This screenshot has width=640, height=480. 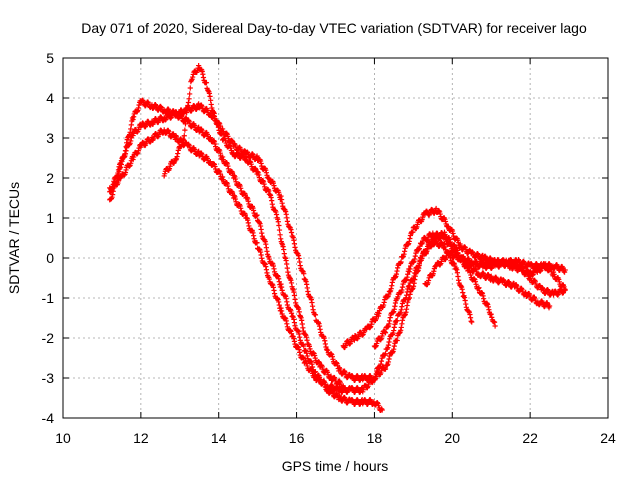 What do you see at coordinates (335, 466) in the screenshot?
I see `x-axis-label: GPS time / hours` at bounding box center [335, 466].